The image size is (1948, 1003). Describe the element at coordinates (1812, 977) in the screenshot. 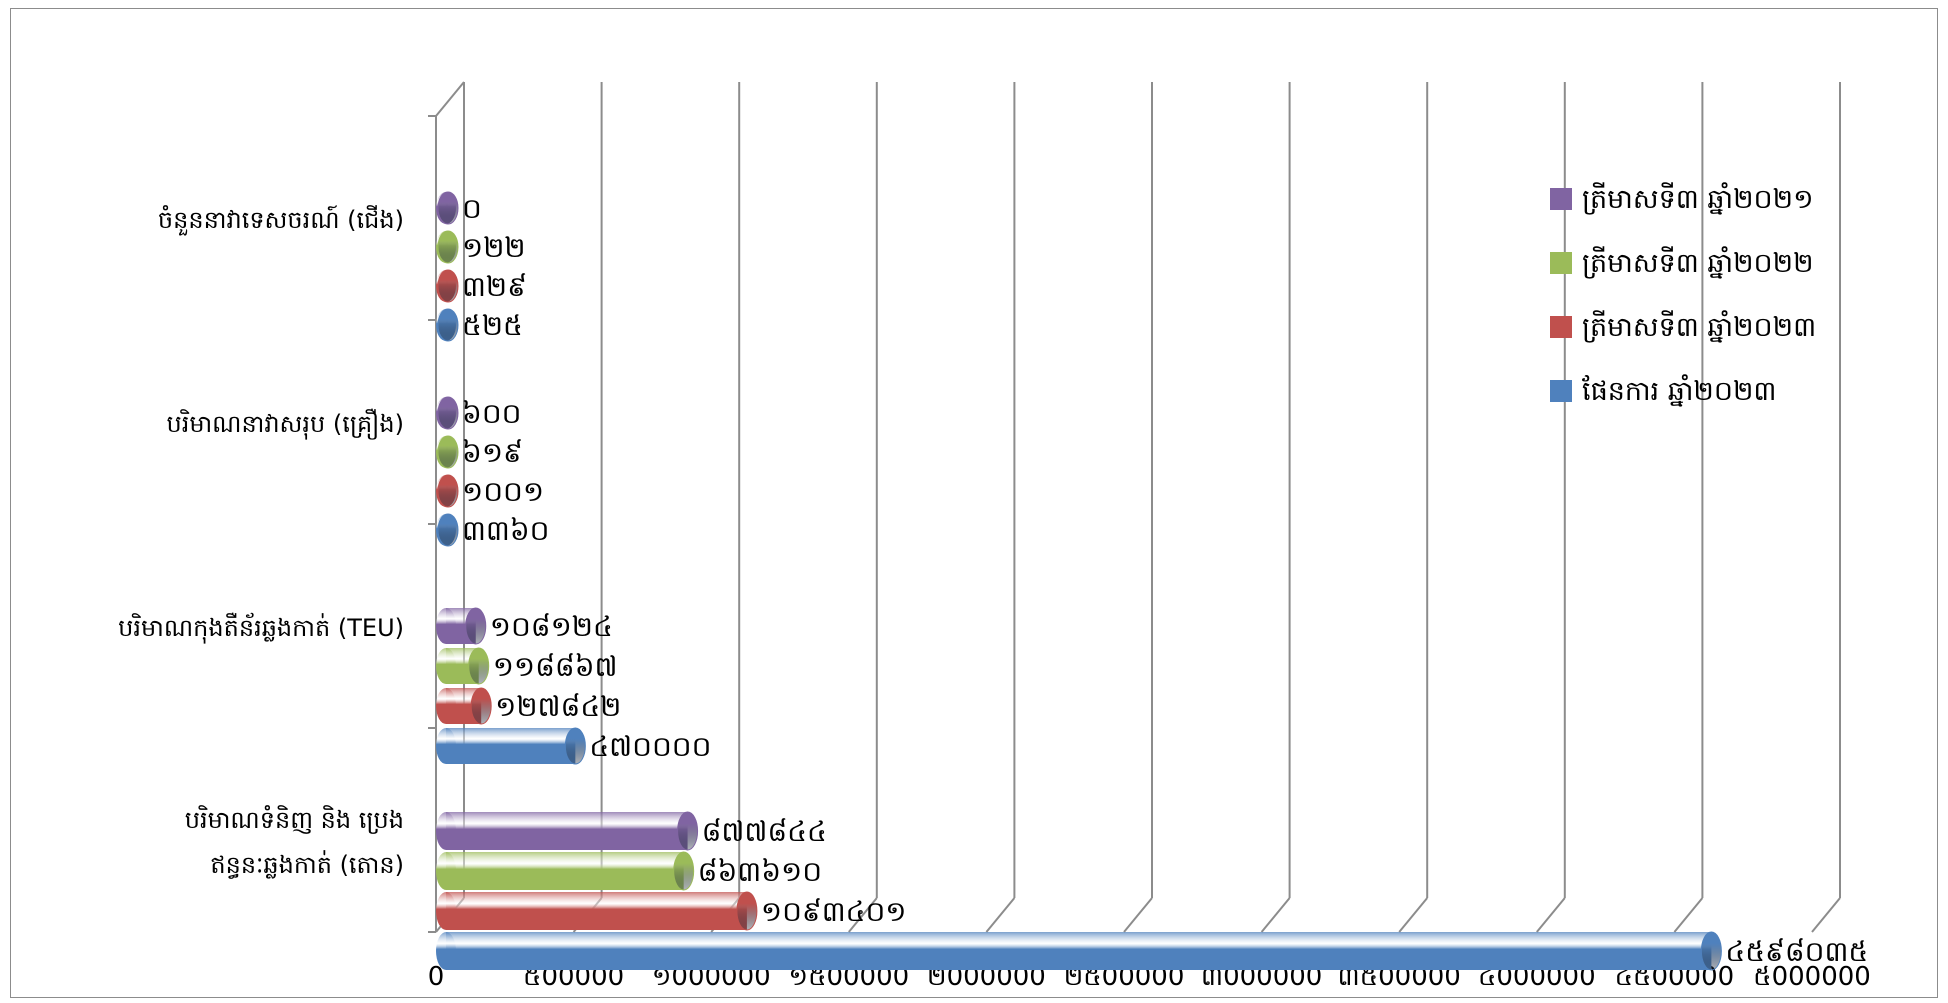

I see `x-tick-label: ៥000000` at that location.